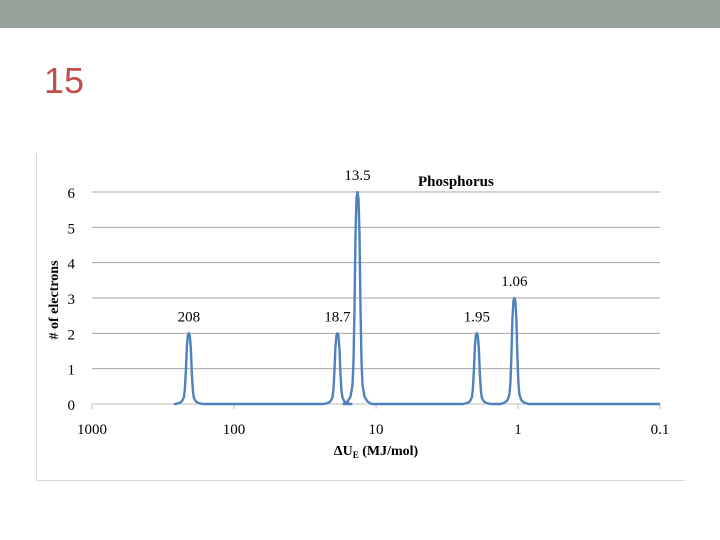  I want to click on y-tick-label: 1, so click(72, 371).